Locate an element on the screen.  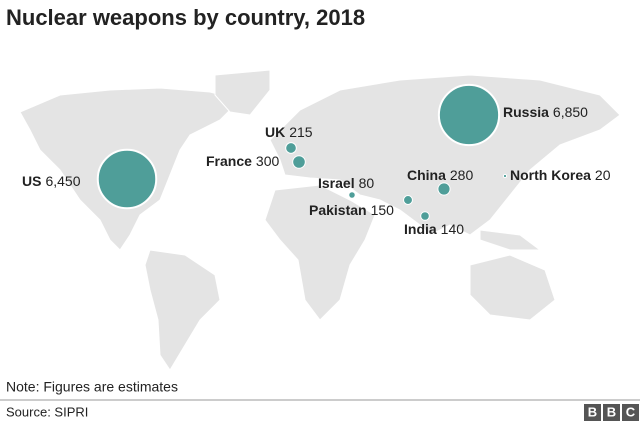
bubble-label: Russia 6,850 is located at coordinates (545, 112).